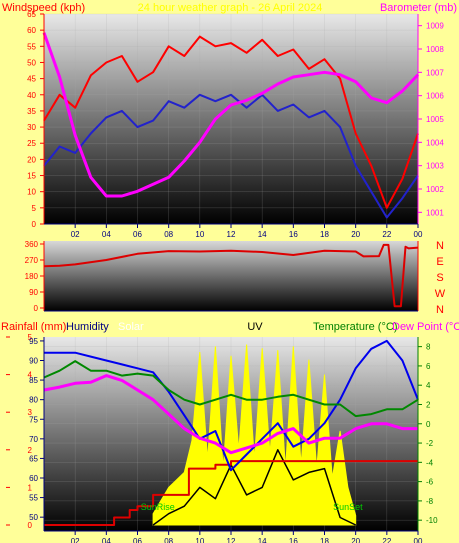  Describe the element at coordinates (428, 347) in the screenshot. I see `temperature-tick-label: 8` at that location.